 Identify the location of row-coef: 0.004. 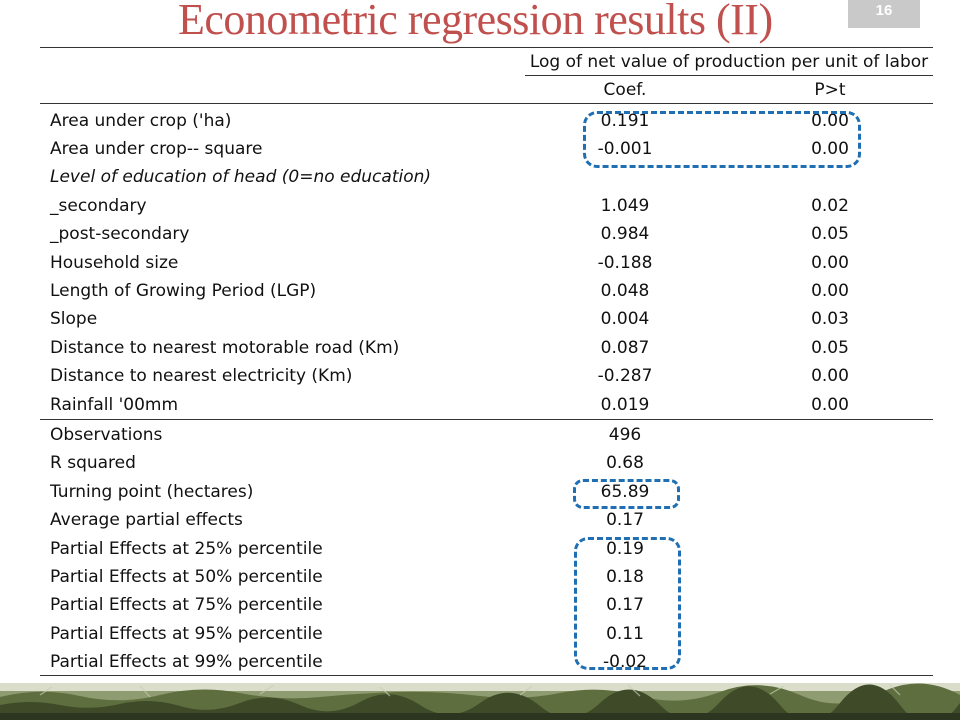
(625, 319).